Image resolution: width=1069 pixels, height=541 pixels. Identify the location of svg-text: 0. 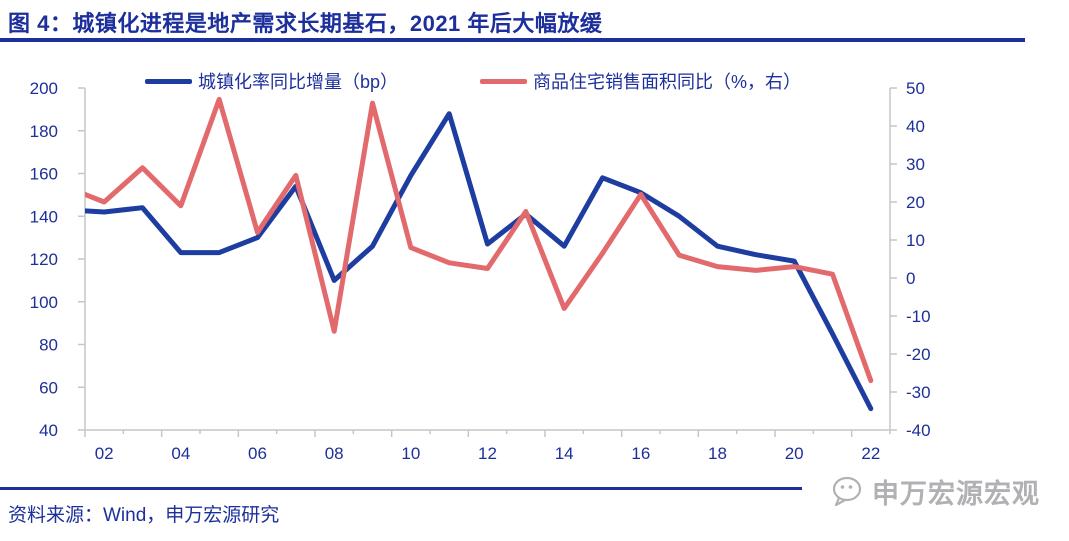
(910, 278).